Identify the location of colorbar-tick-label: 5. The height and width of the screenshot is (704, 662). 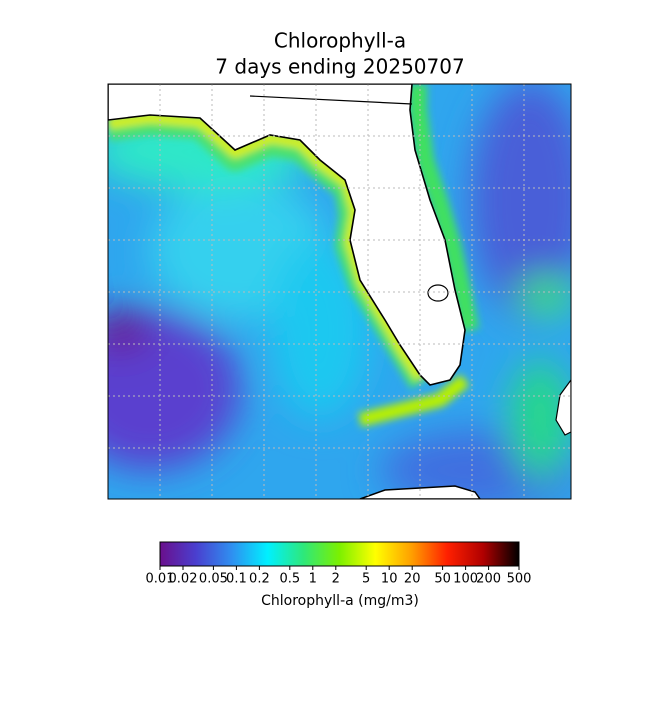
(366, 579).